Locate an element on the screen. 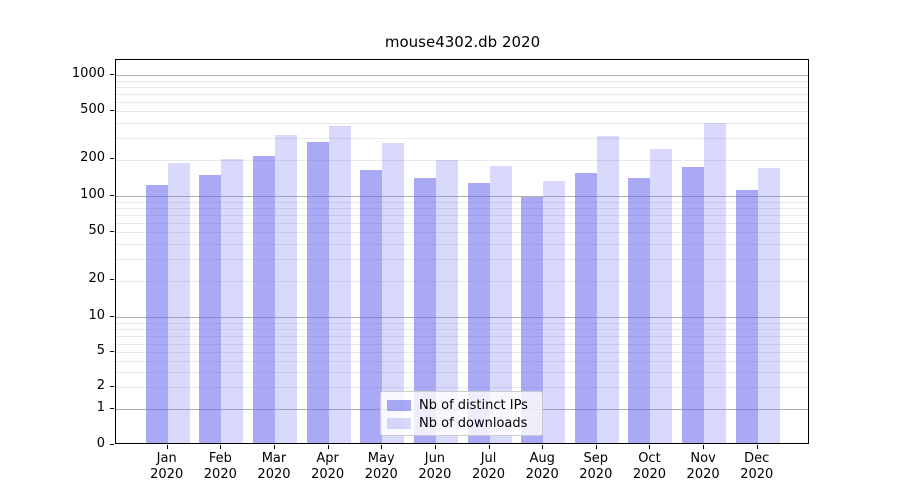  bar-downloads-nov is located at coordinates (715, 283).